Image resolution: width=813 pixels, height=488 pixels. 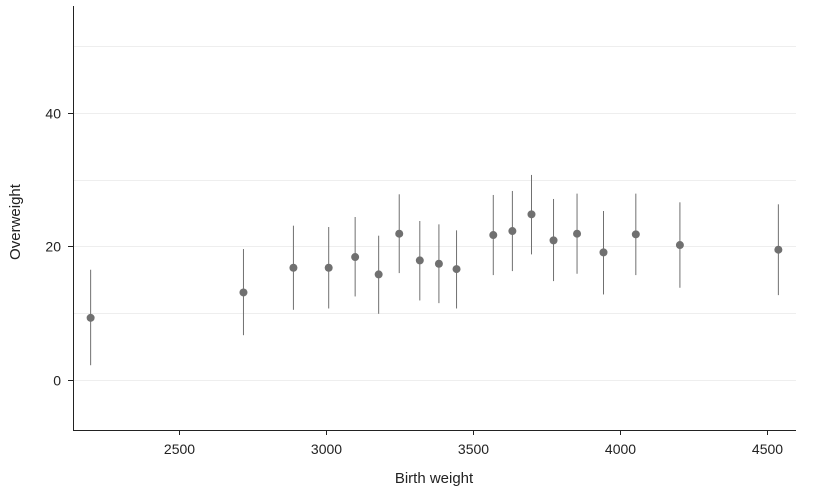 I want to click on x-tick-label: 4000, so click(x=620, y=449).